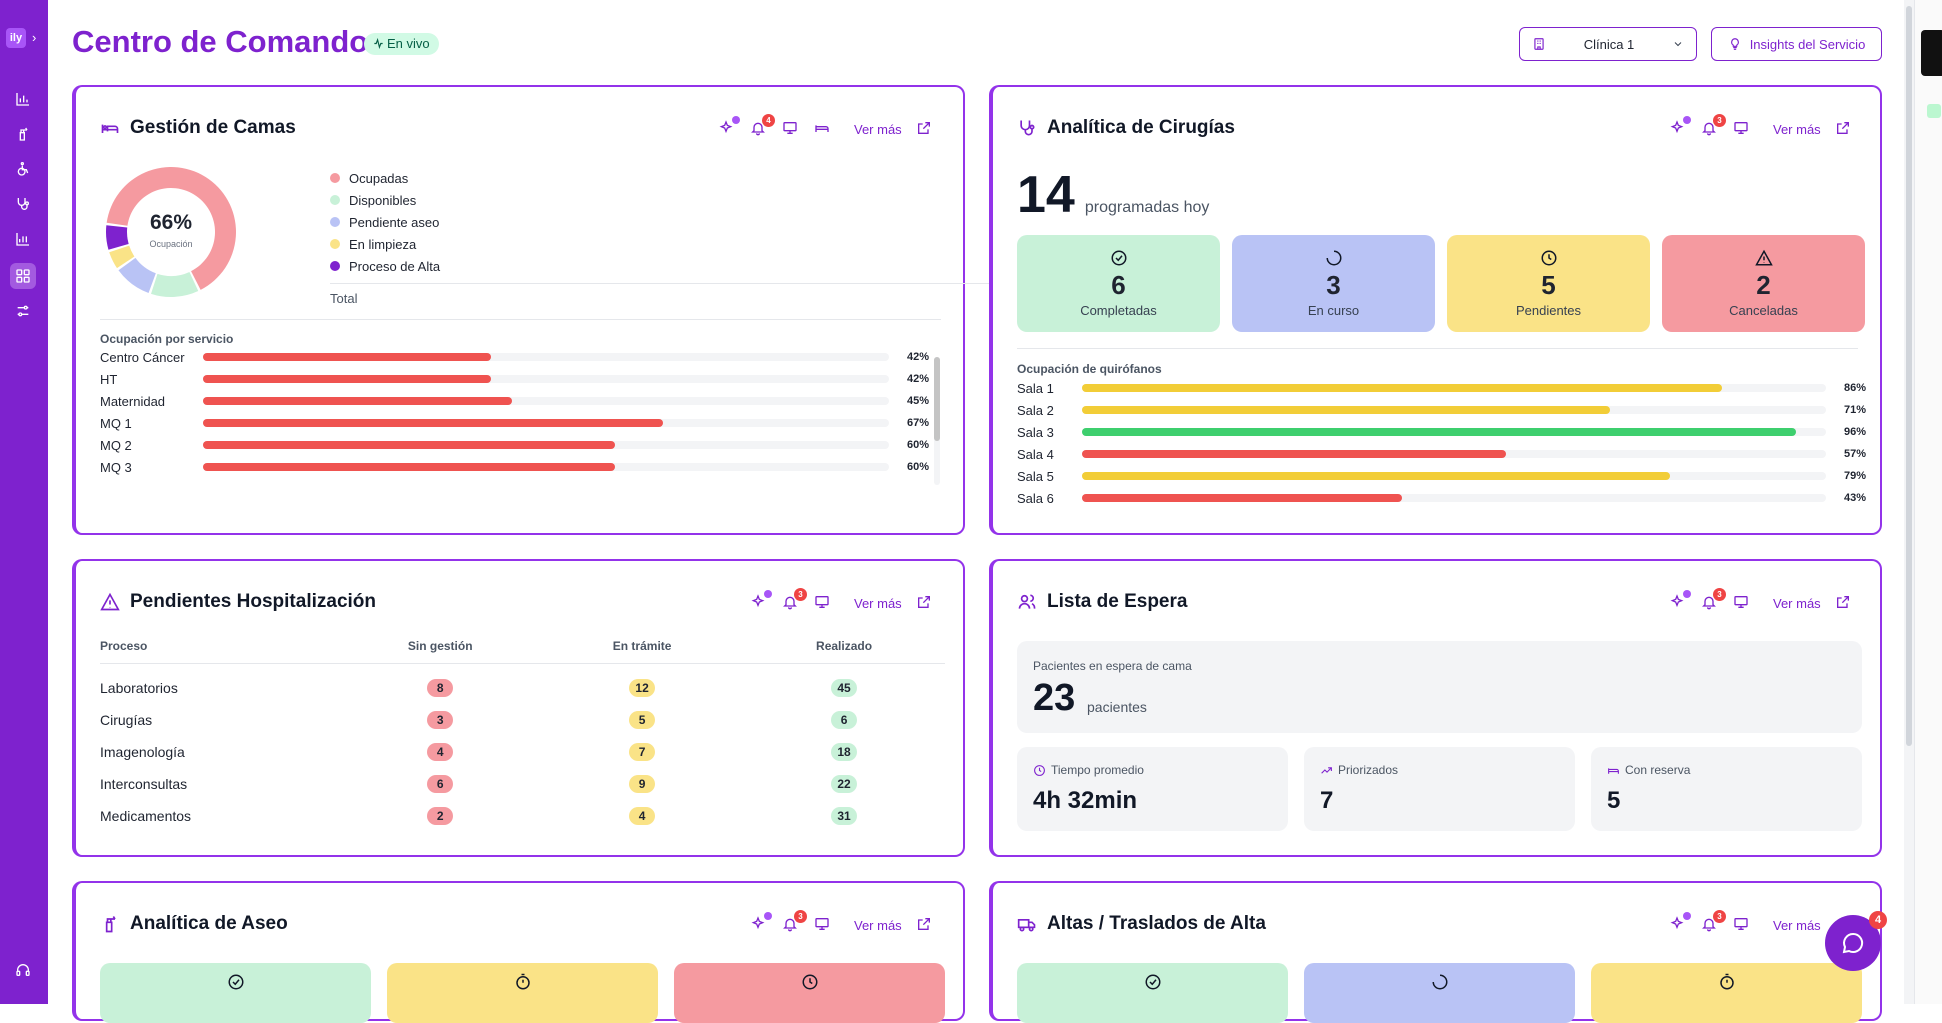  What do you see at coordinates (1333, 283) in the screenshot?
I see `surgery-status-tile: 3 En curso` at bounding box center [1333, 283].